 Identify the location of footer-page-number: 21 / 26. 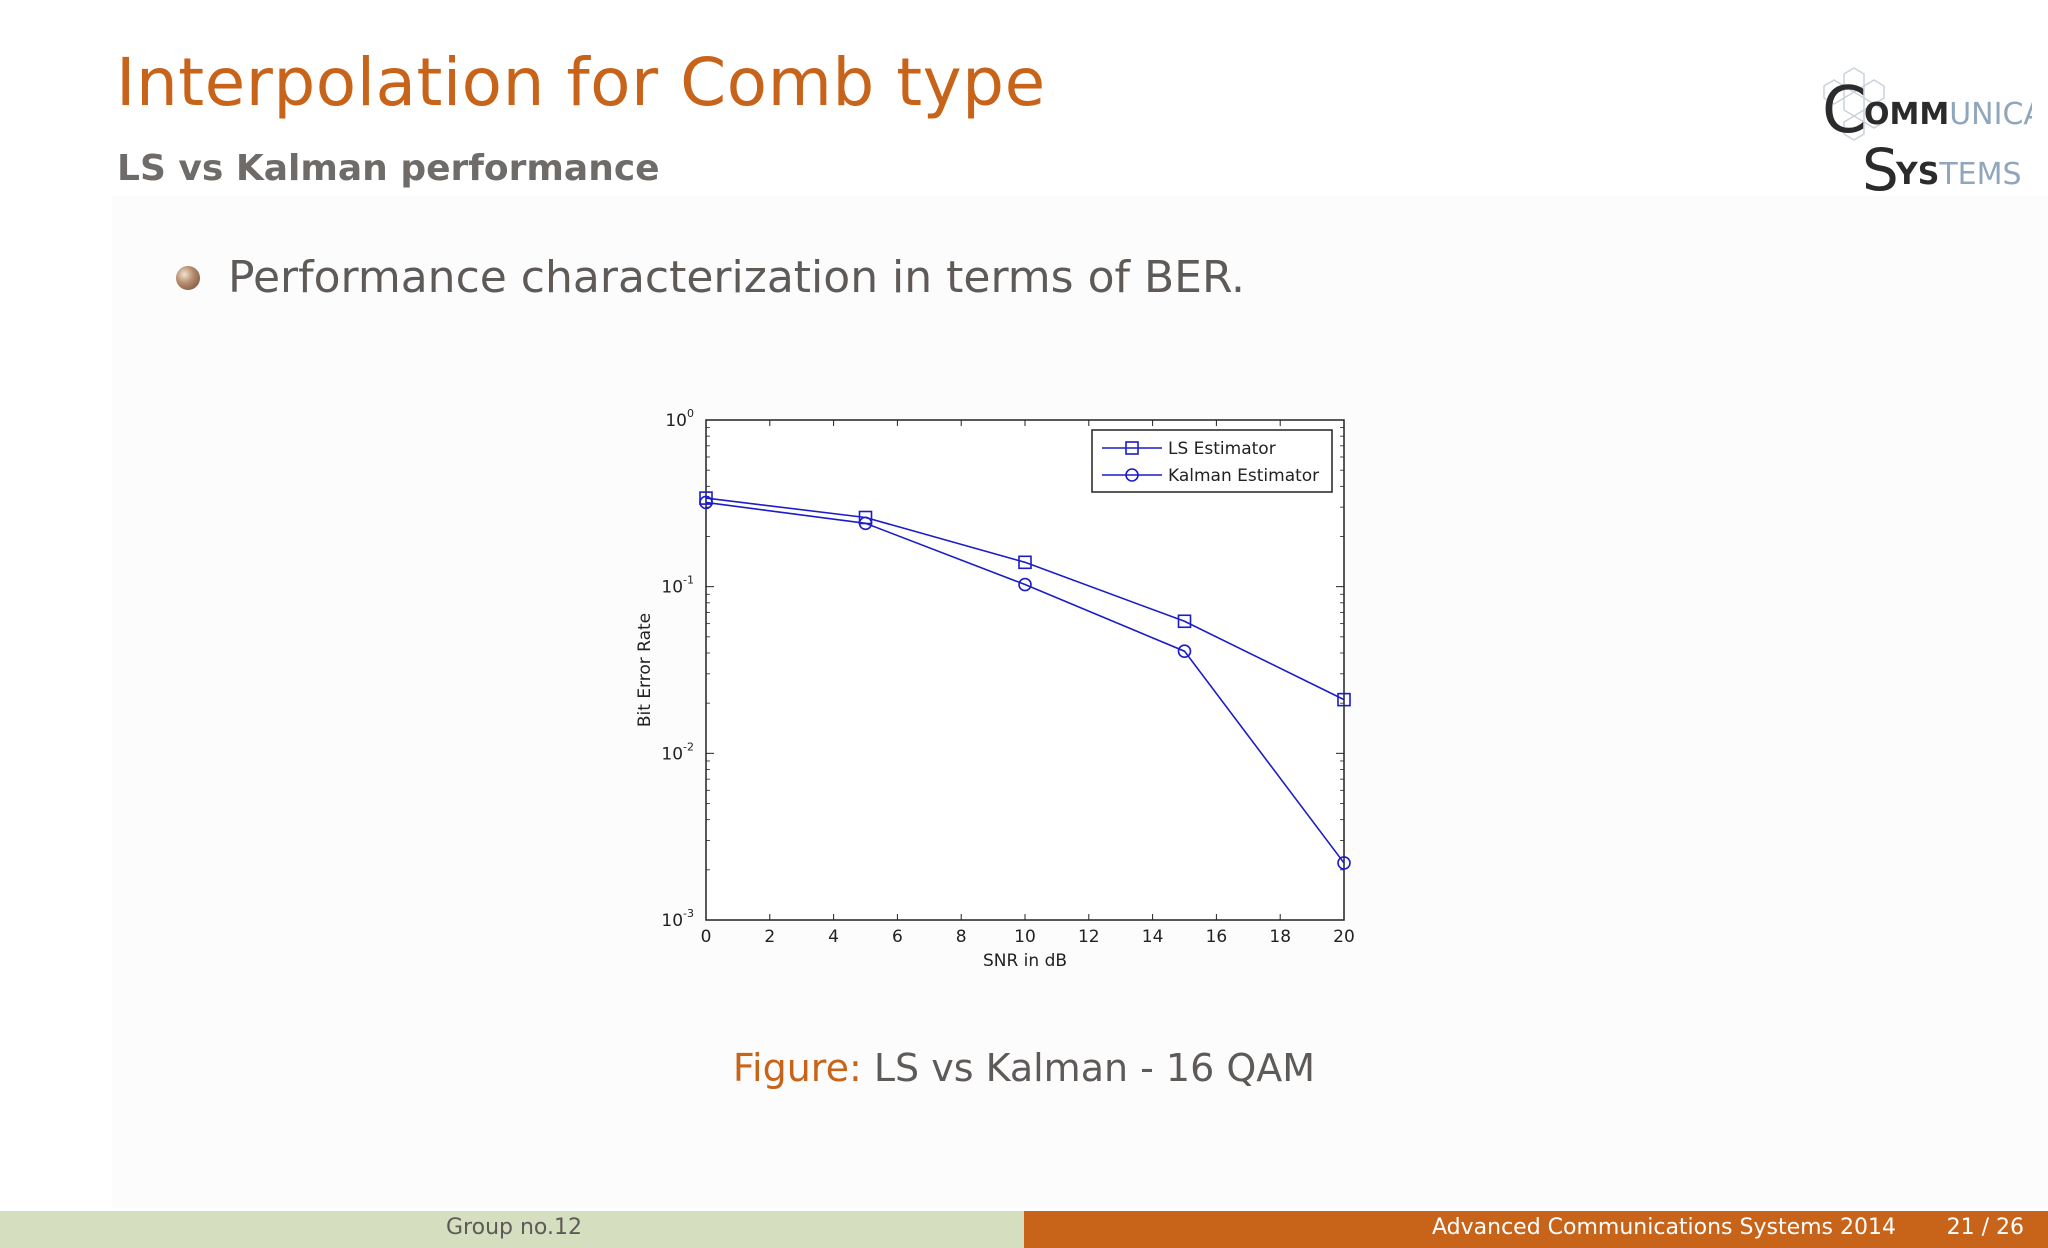
(1985, 1227).